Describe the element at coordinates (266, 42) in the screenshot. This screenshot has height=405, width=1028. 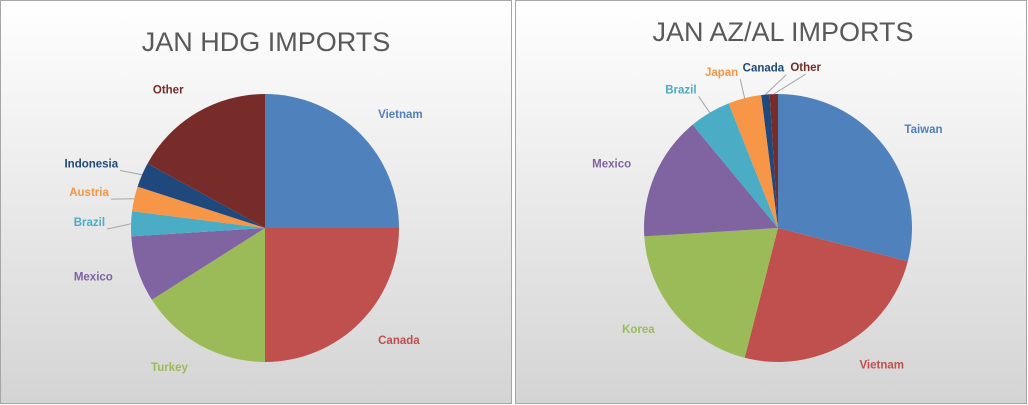
I see `chart-title: JAN HDG IMPORTS` at that location.